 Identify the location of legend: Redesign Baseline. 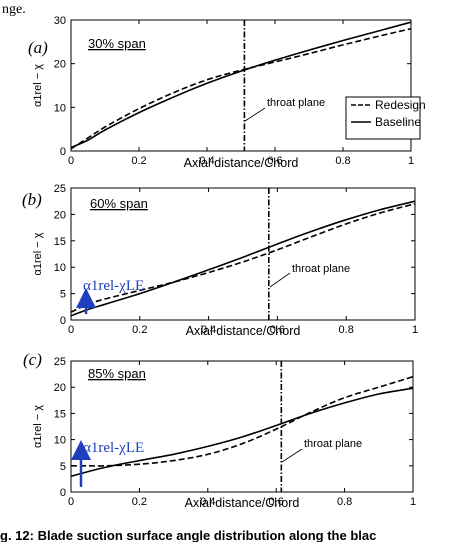
(385, 118).